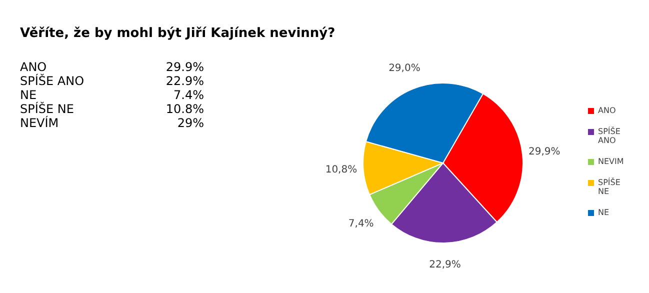 This screenshot has height=293, width=649. What do you see at coordinates (610, 135) in the screenshot?
I see `legend-label: SPÍŠE ANO` at bounding box center [610, 135].